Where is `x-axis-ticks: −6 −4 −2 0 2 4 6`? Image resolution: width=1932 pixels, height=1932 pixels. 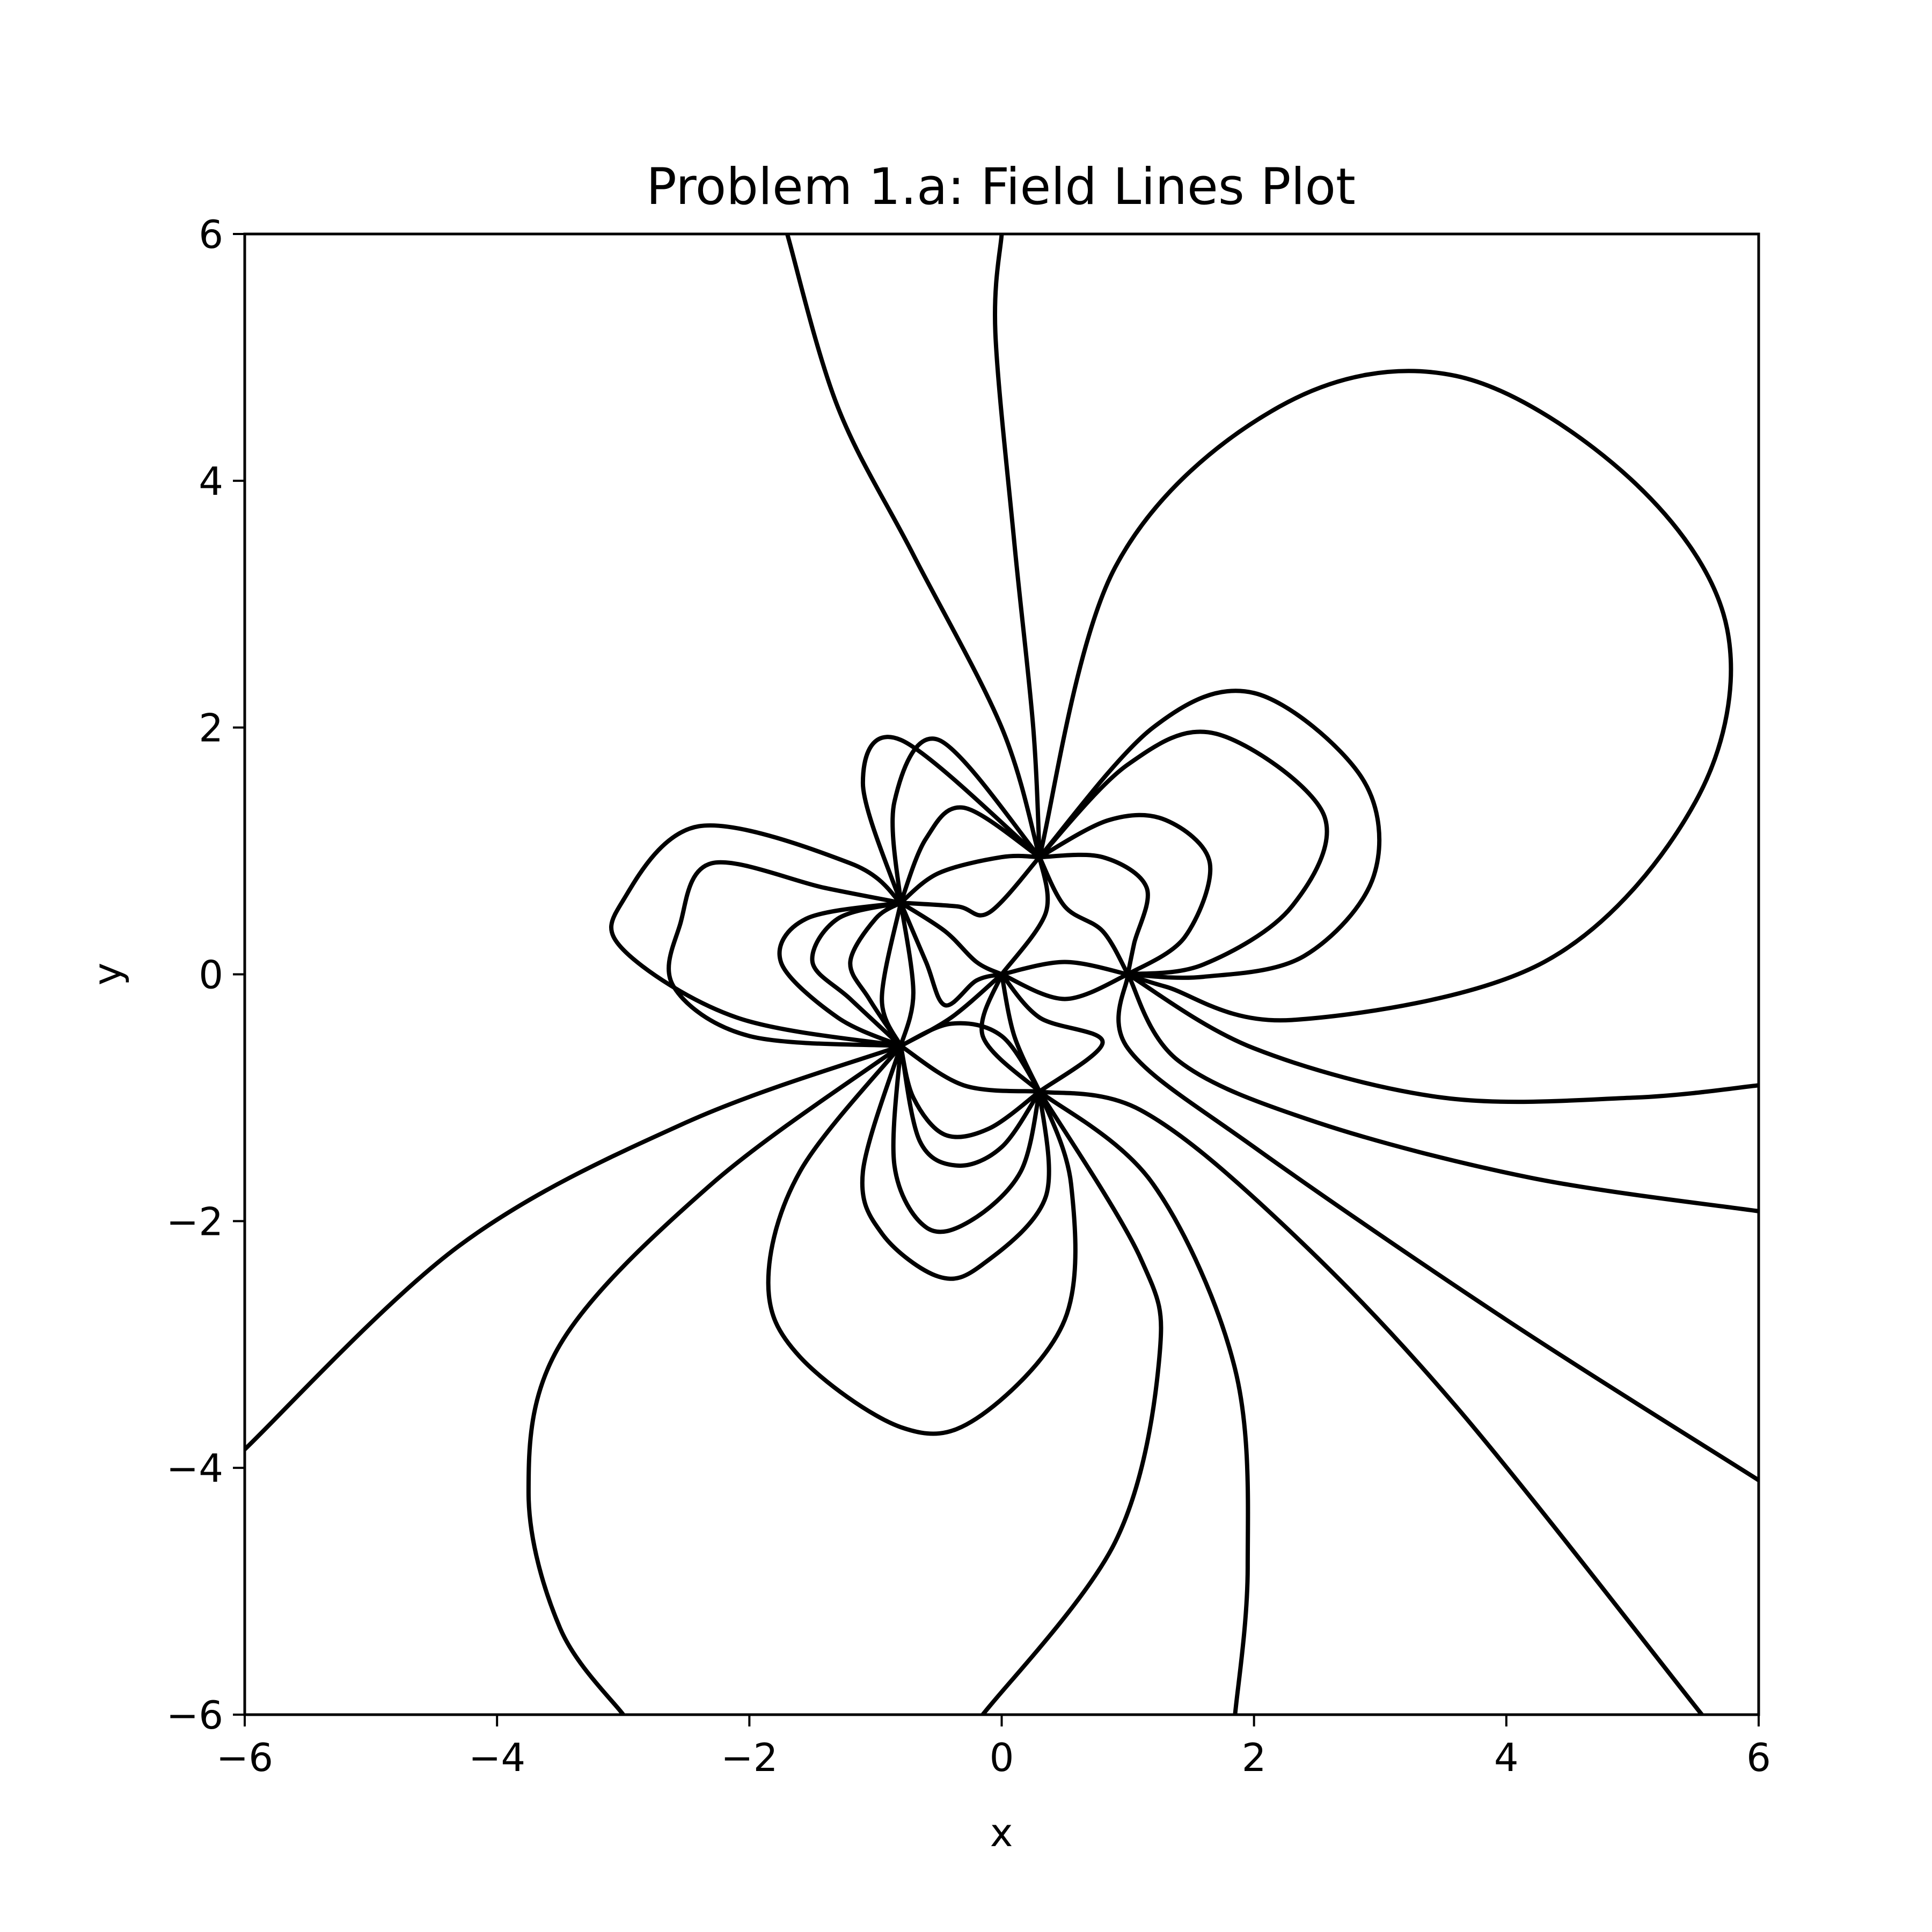 x-axis-ticks: −6 −4 −2 0 2 4 6 is located at coordinates (993, 1747).